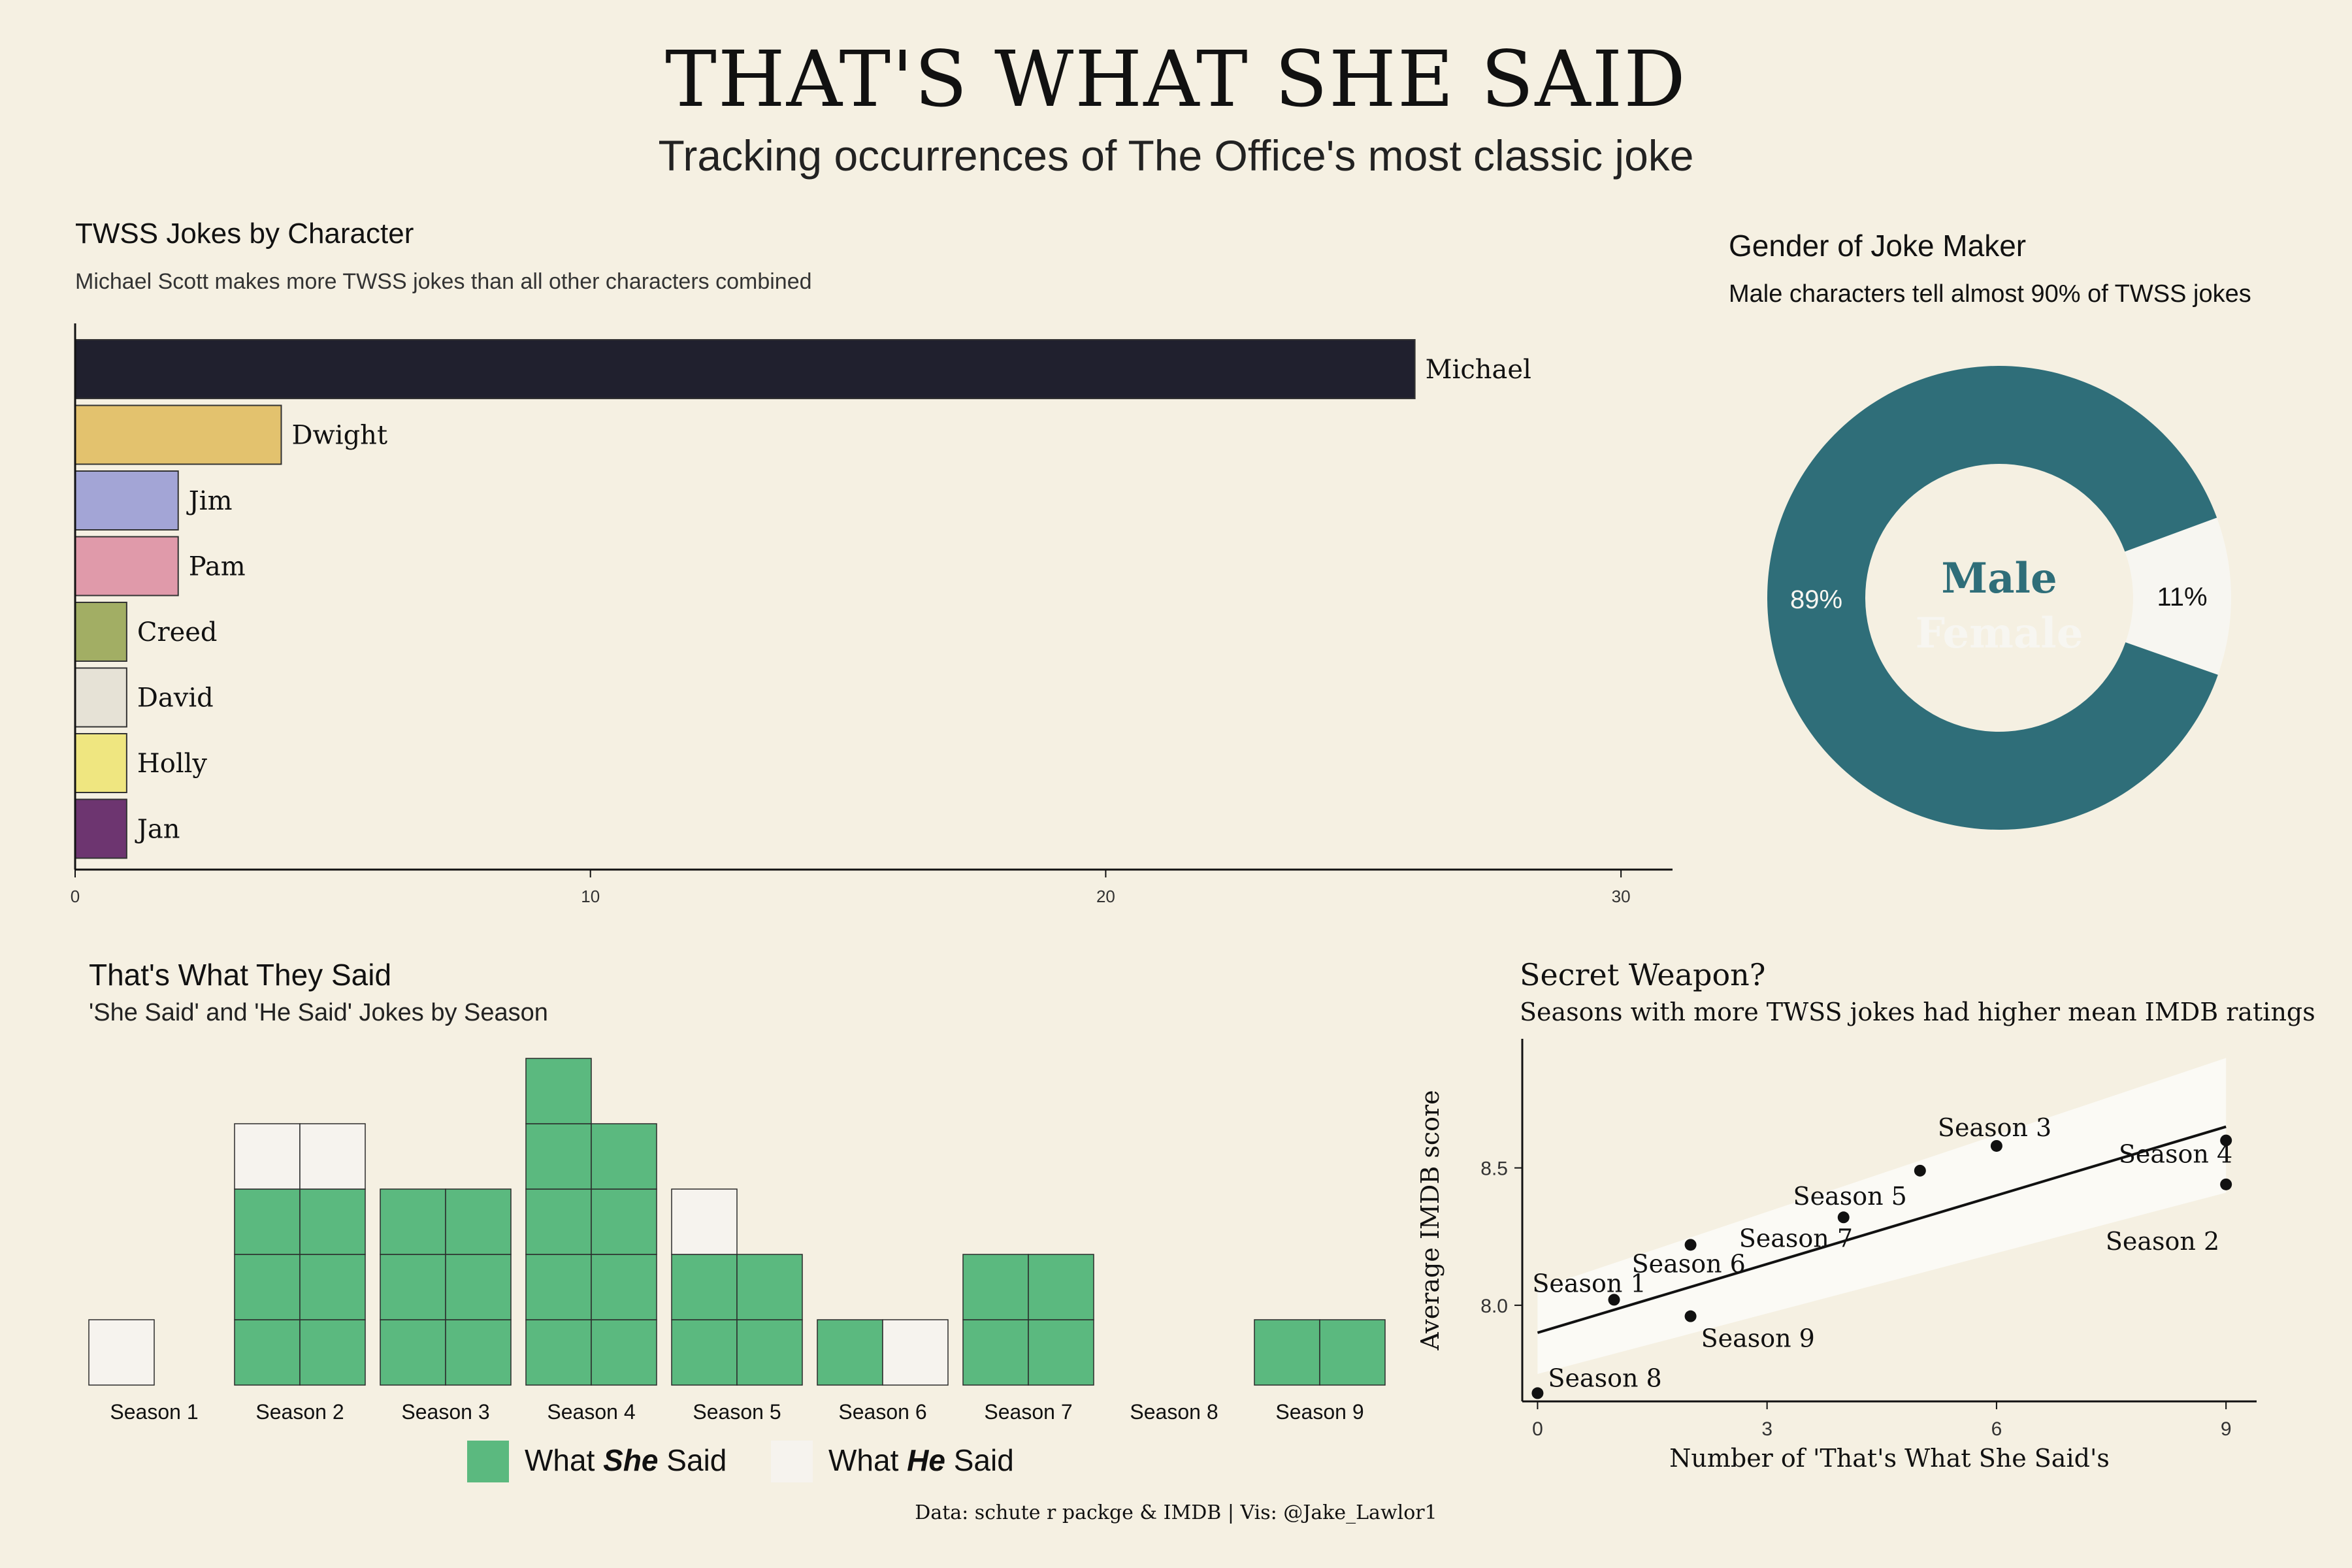 The height and width of the screenshot is (1568, 2352). What do you see at coordinates (2226, 1429) in the screenshot?
I see `scatter-x-tick-label: 9` at bounding box center [2226, 1429].